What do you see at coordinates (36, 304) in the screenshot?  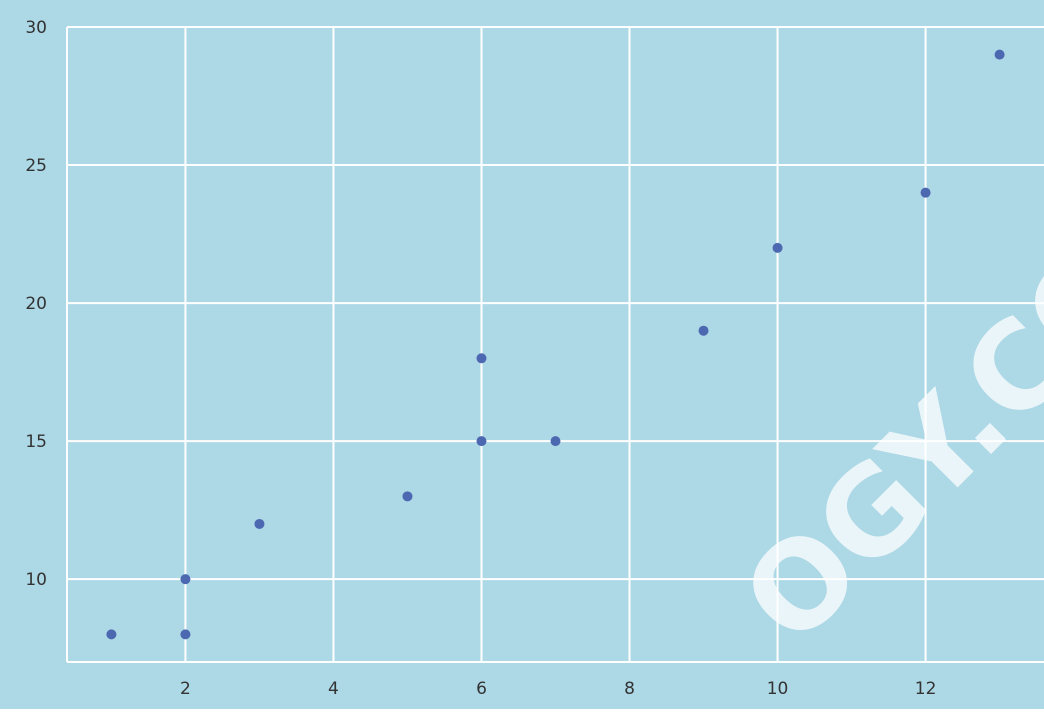 I see `y-tick-label: 20` at bounding box center [36, 304].